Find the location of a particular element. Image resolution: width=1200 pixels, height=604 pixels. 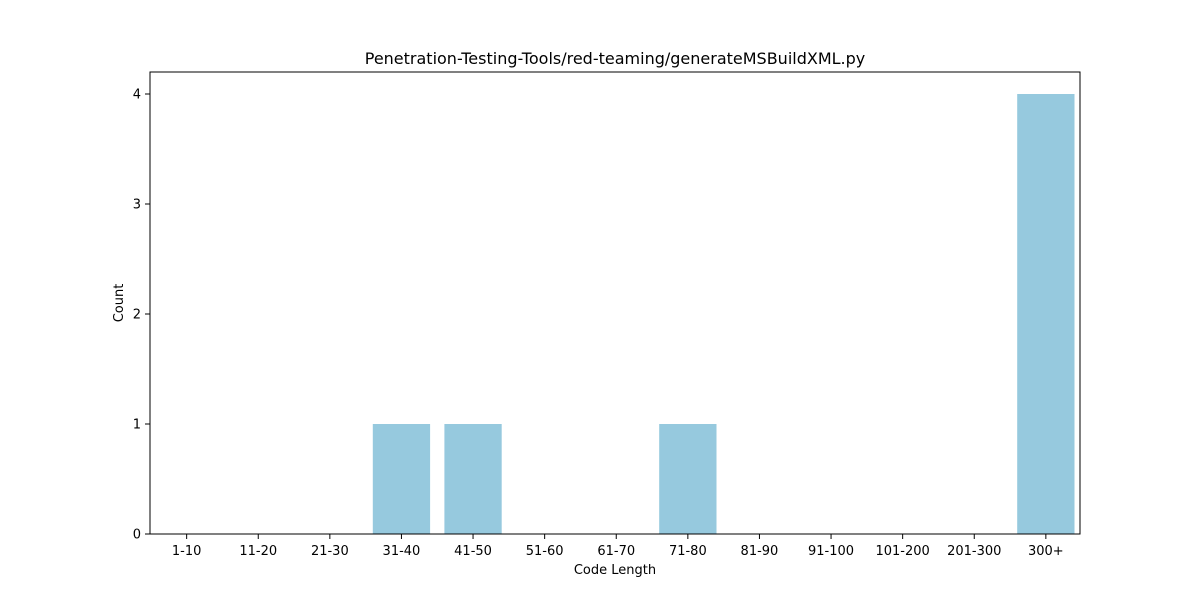

y-axis-label: Count is located at coordinates (119, 303).